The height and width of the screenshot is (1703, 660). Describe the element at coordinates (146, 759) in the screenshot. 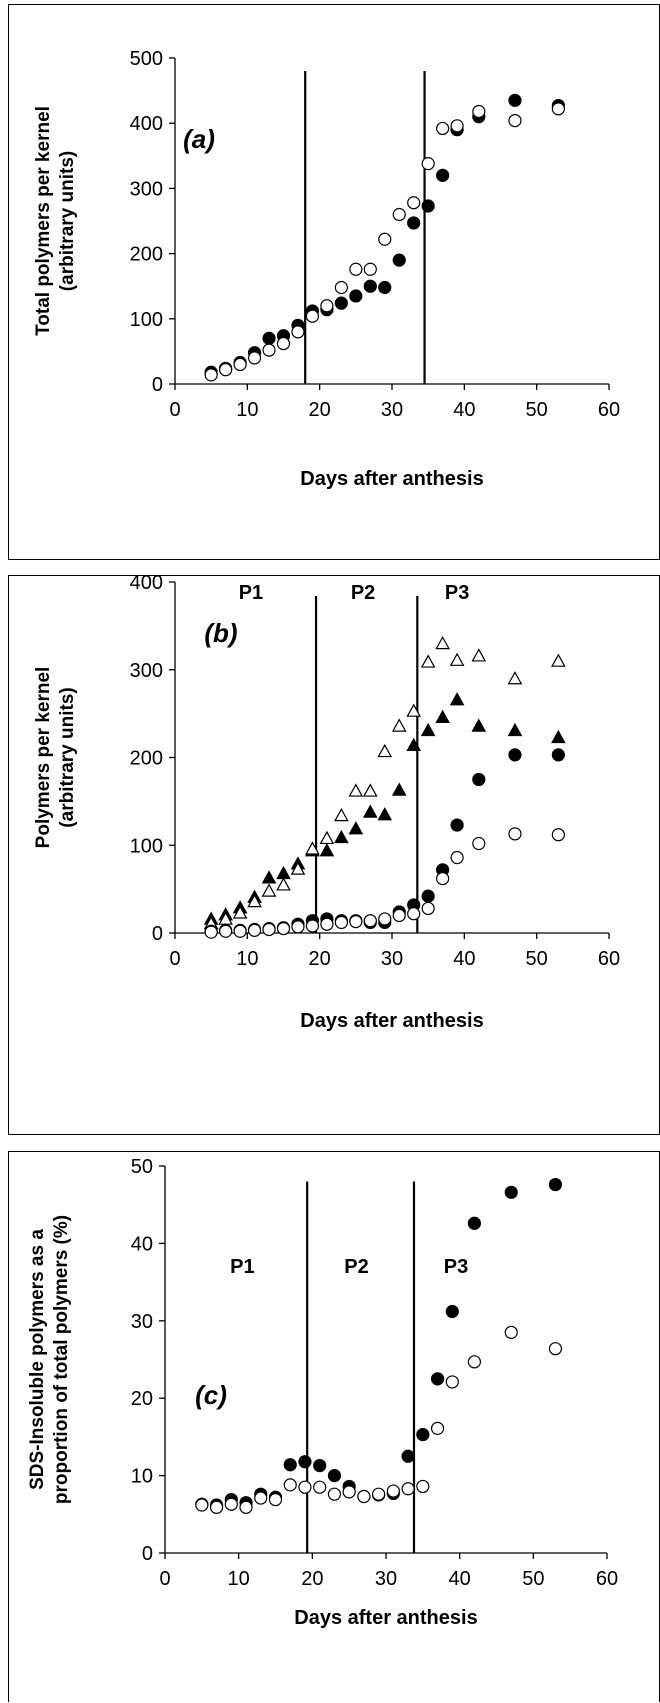

I see `y-tick-label: 200` at that location.